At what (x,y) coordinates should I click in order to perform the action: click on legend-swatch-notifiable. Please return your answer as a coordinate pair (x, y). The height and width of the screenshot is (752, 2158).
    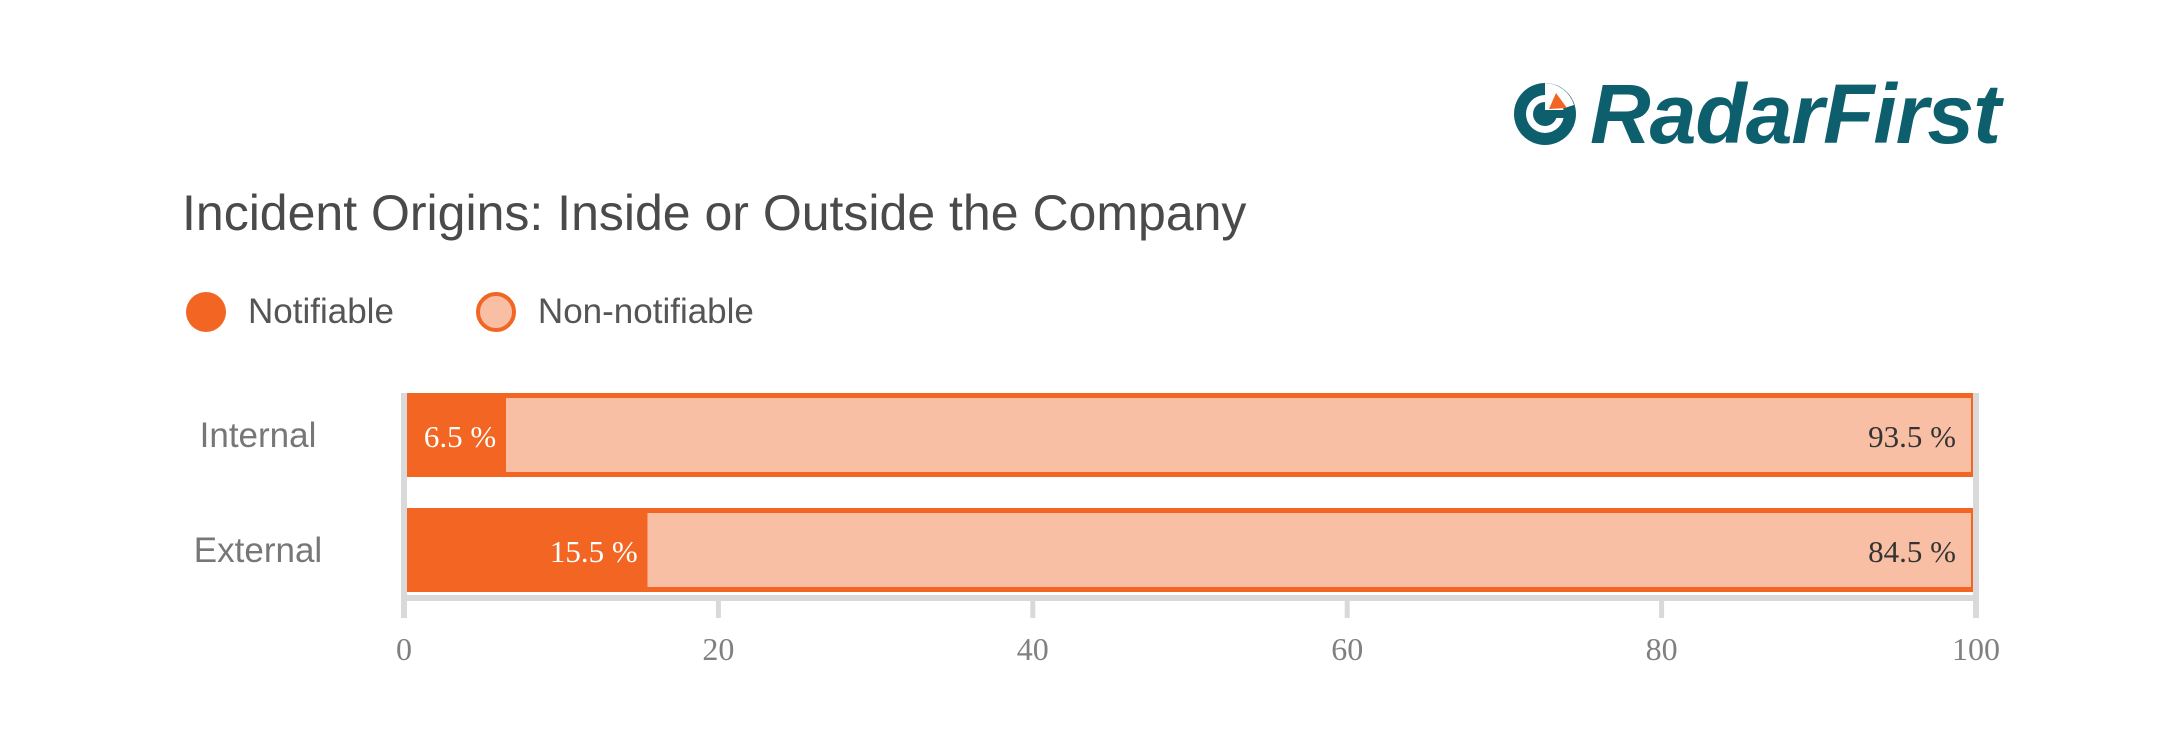
    Looking at the image, I should click on (206, 312).